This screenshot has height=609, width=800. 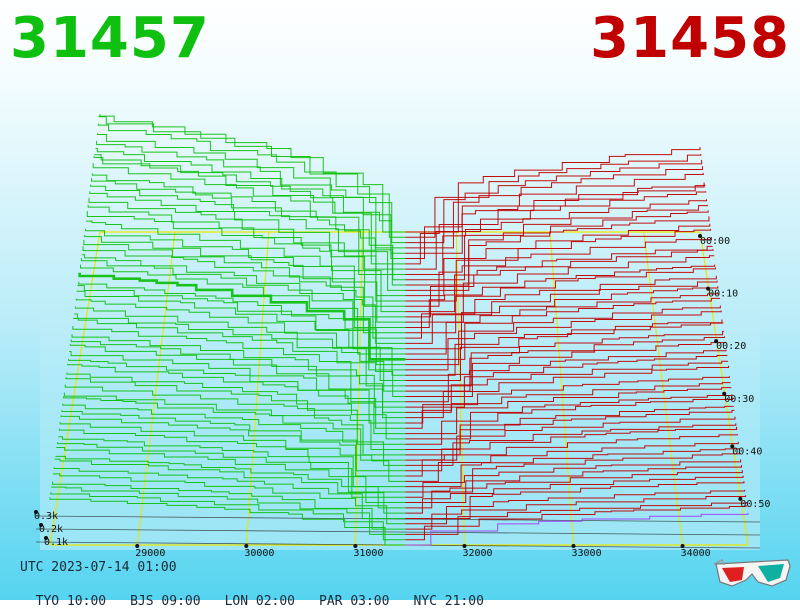 I want to click on time-tick-label: 00:10, so click(x=723, y=294).